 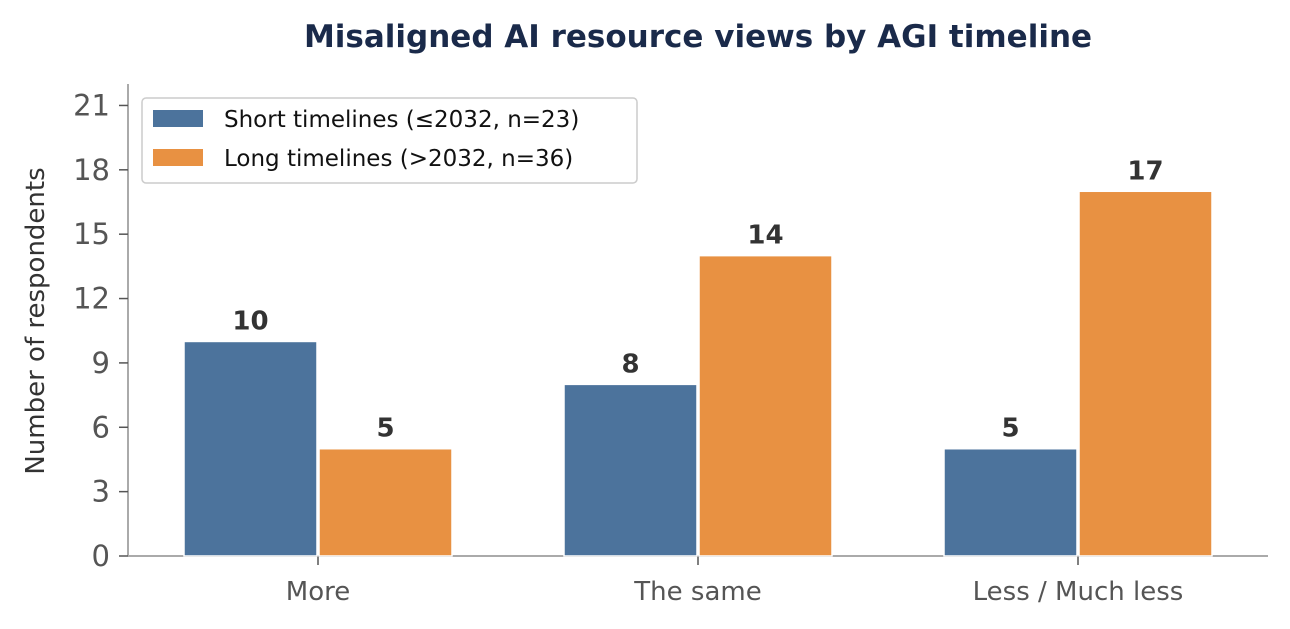 What do you see at coordinates (1078, 592) in the screenshot?
I see `x-tick-label: Less / Much less` at bounding box center [1078, 592].